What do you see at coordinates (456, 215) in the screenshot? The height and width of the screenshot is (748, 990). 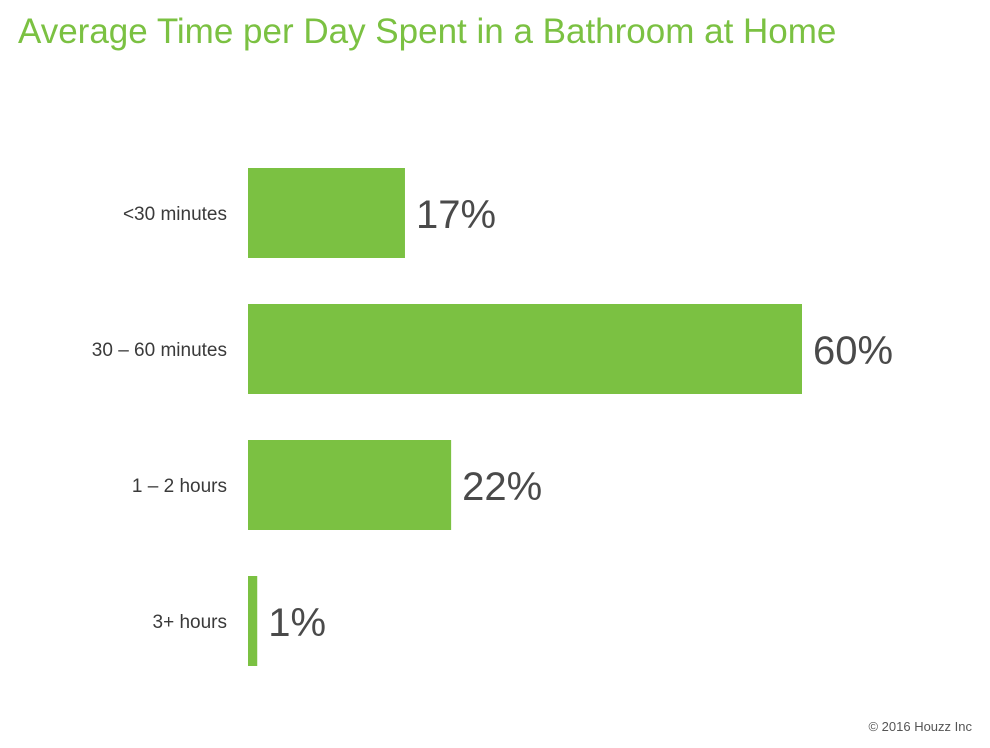 I see `value-label: 17%` at bounding box center [456, 215].